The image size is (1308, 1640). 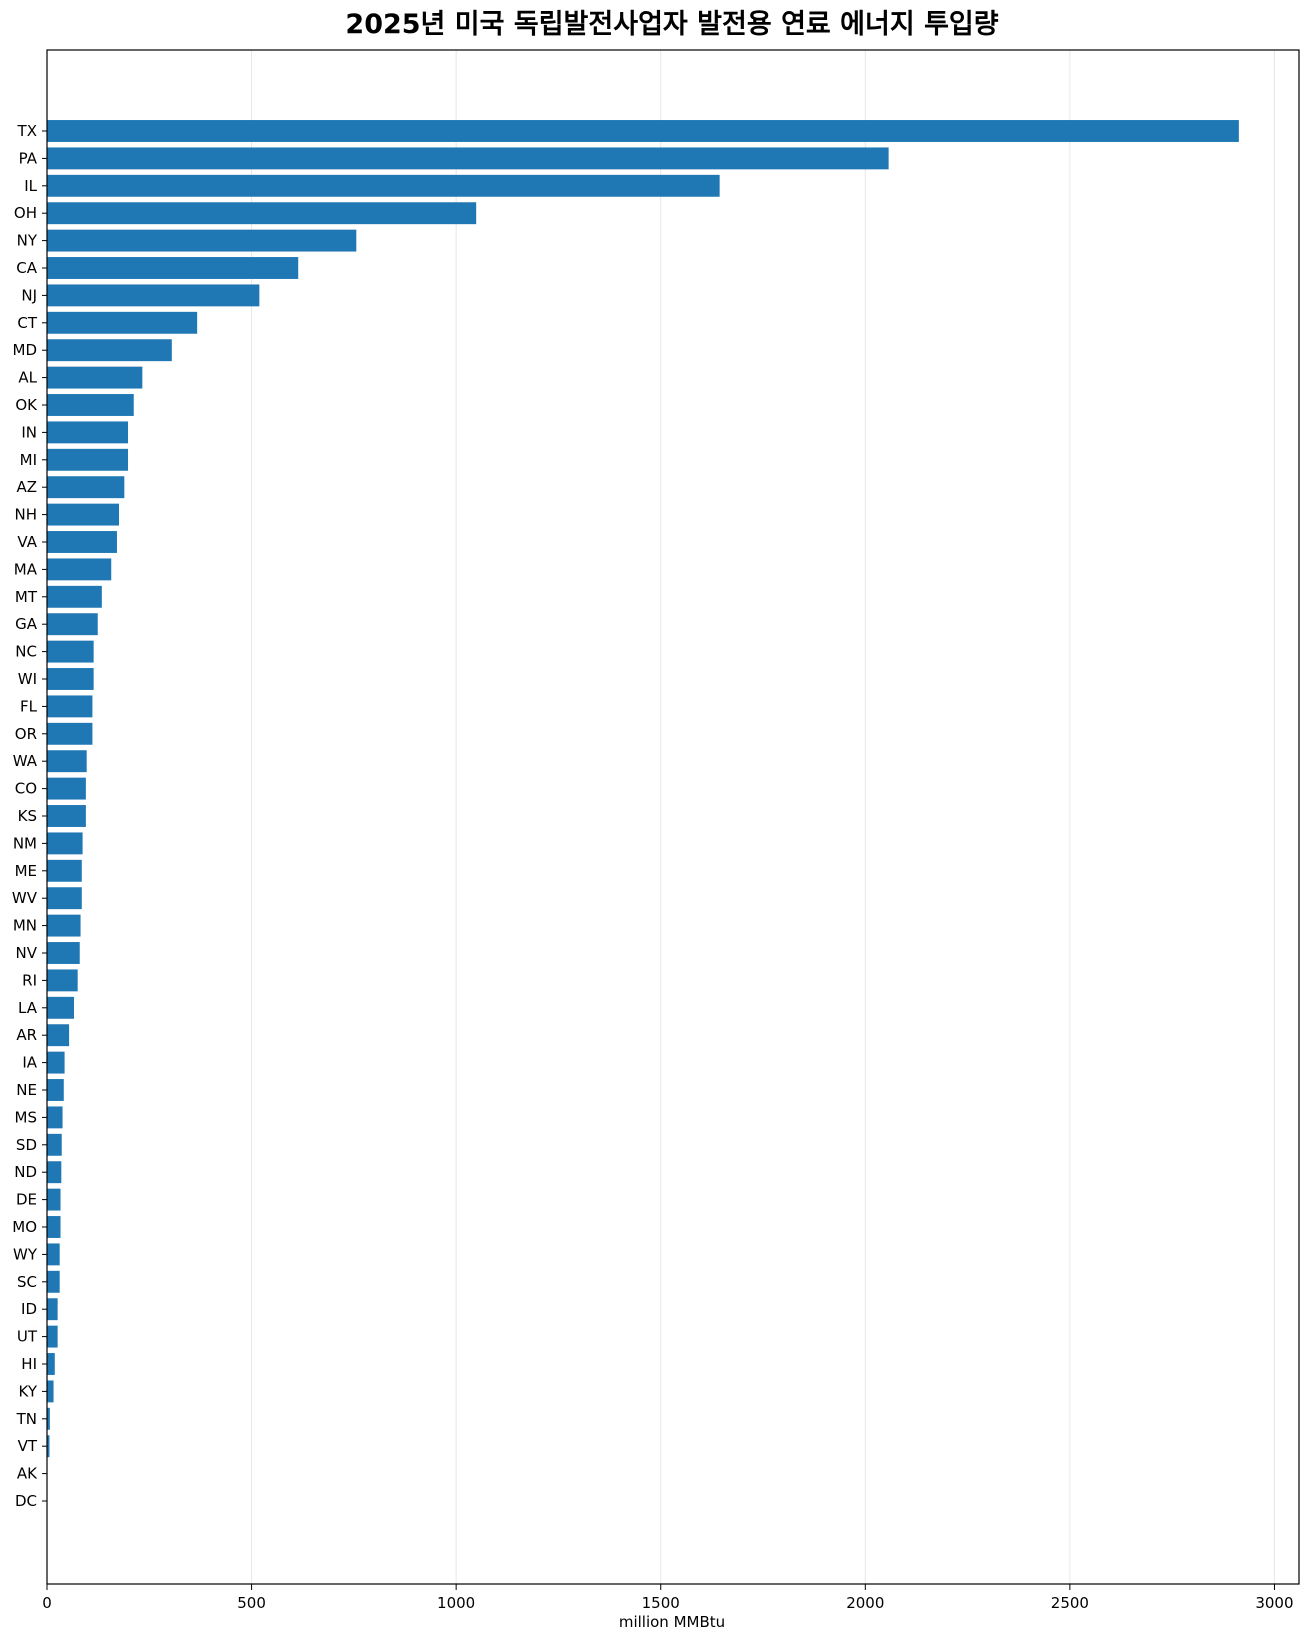 What do you see at coordinates (26, 624) in the screenshot?
I see `y-tick-label: GA` at bounding box center [26, 624].